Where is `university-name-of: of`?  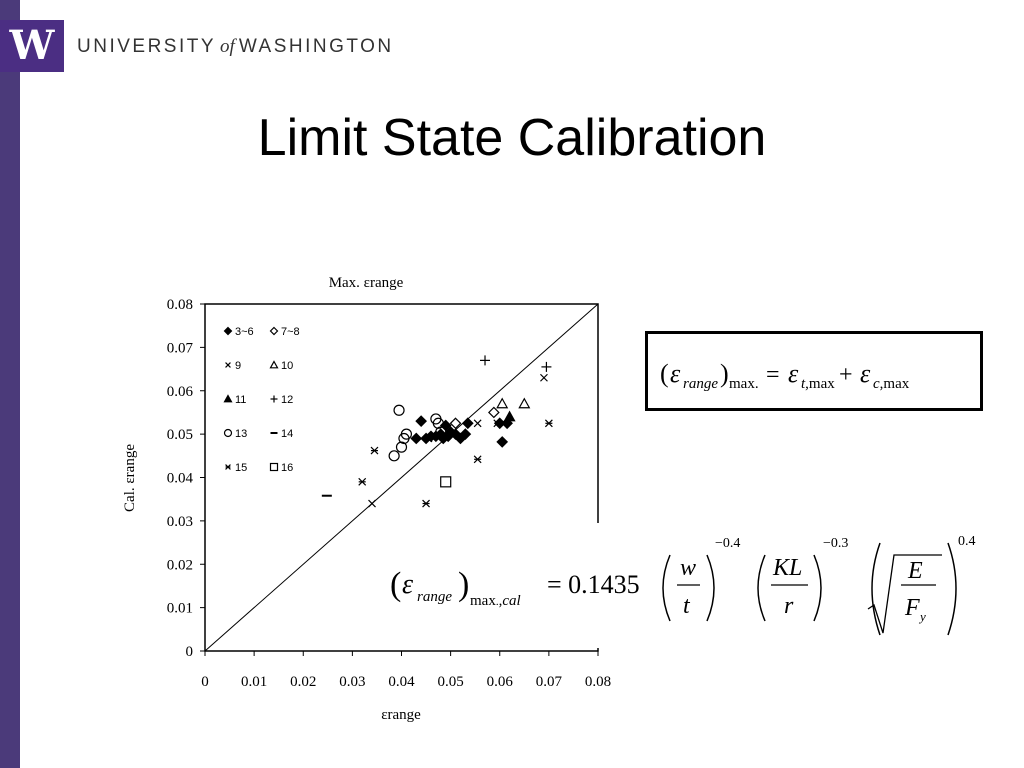
university-name-of: of is located at coordinates (227, 46).